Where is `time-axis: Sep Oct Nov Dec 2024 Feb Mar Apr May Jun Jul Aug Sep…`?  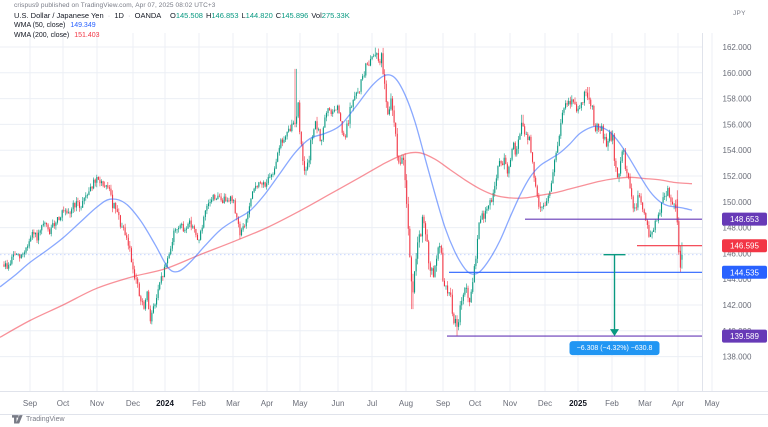
time-axis: Sep Oct Nov Dec 2024 Feb Mar Apr May Jun Jul Aug Sep… is located at coordinates (371, 403).